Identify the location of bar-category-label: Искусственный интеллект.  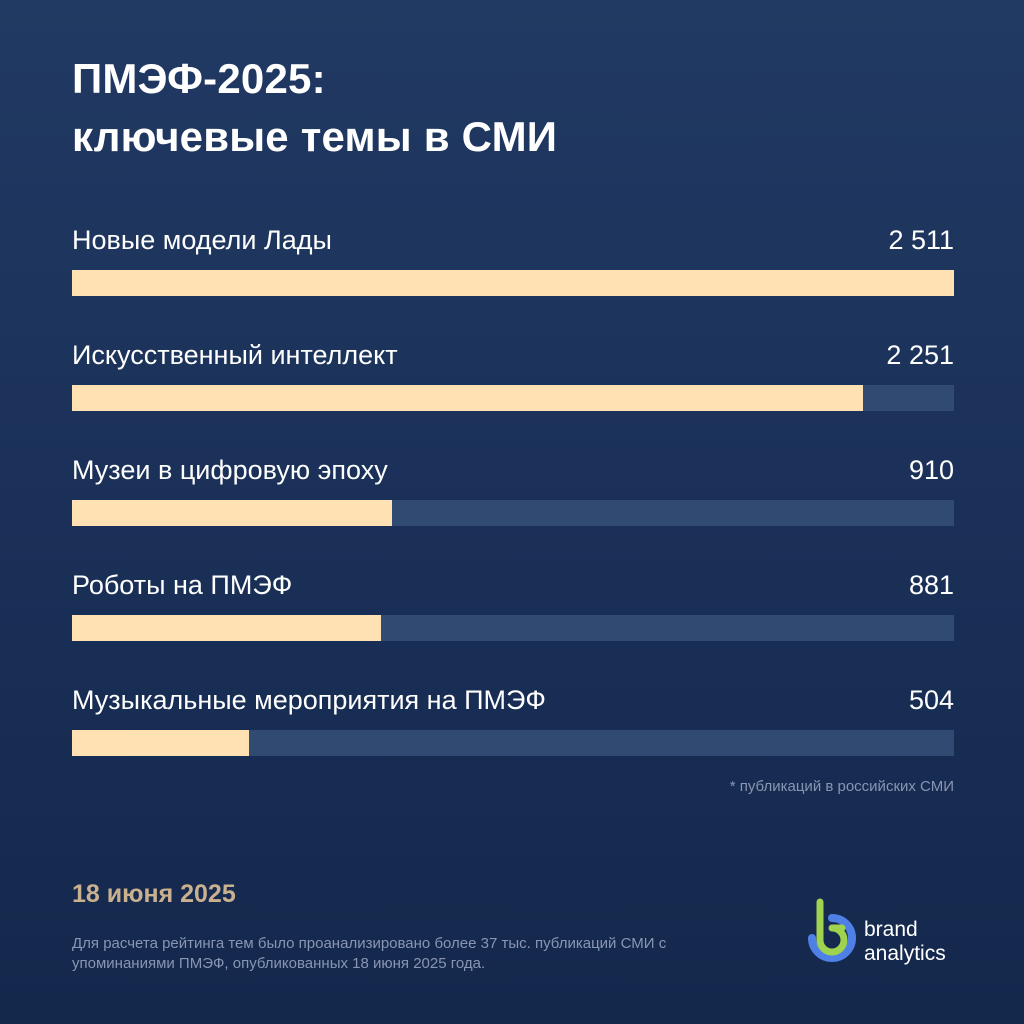
(235, 355).